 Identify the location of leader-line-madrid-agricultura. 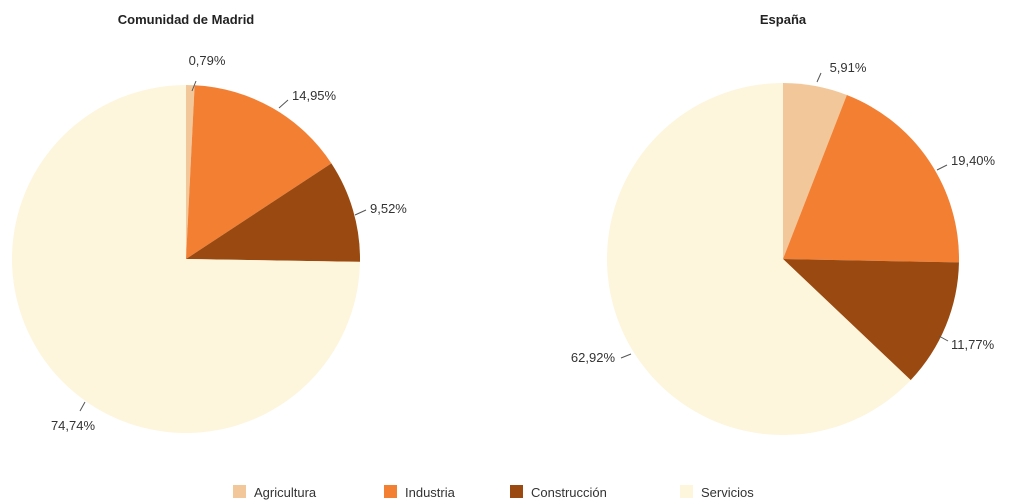
(194, 86).